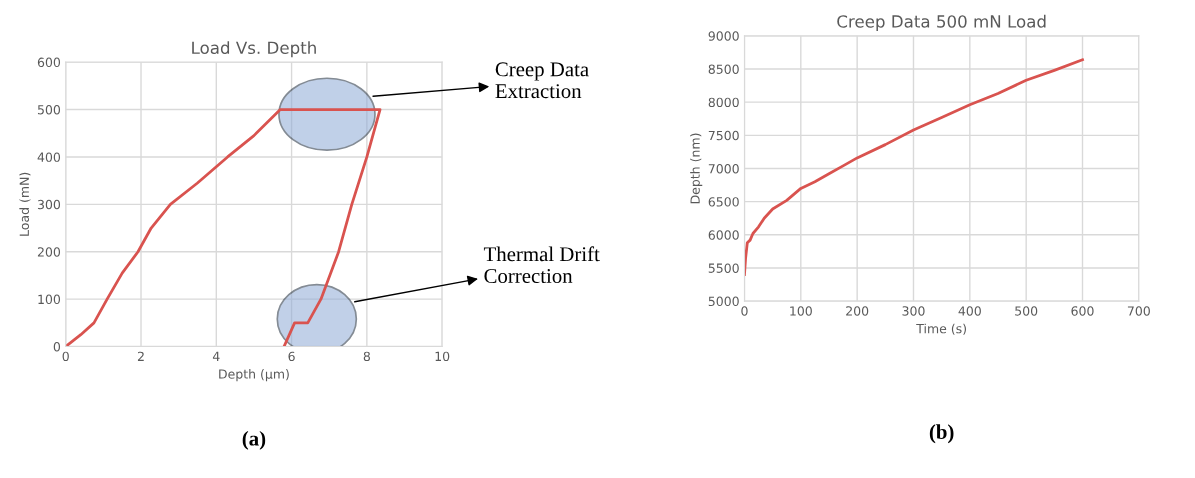 The image size is (1195, 478). Describe the element at coordinates (723, 168) in the screenshot. I see `y-tick-label: 7000` at that location.